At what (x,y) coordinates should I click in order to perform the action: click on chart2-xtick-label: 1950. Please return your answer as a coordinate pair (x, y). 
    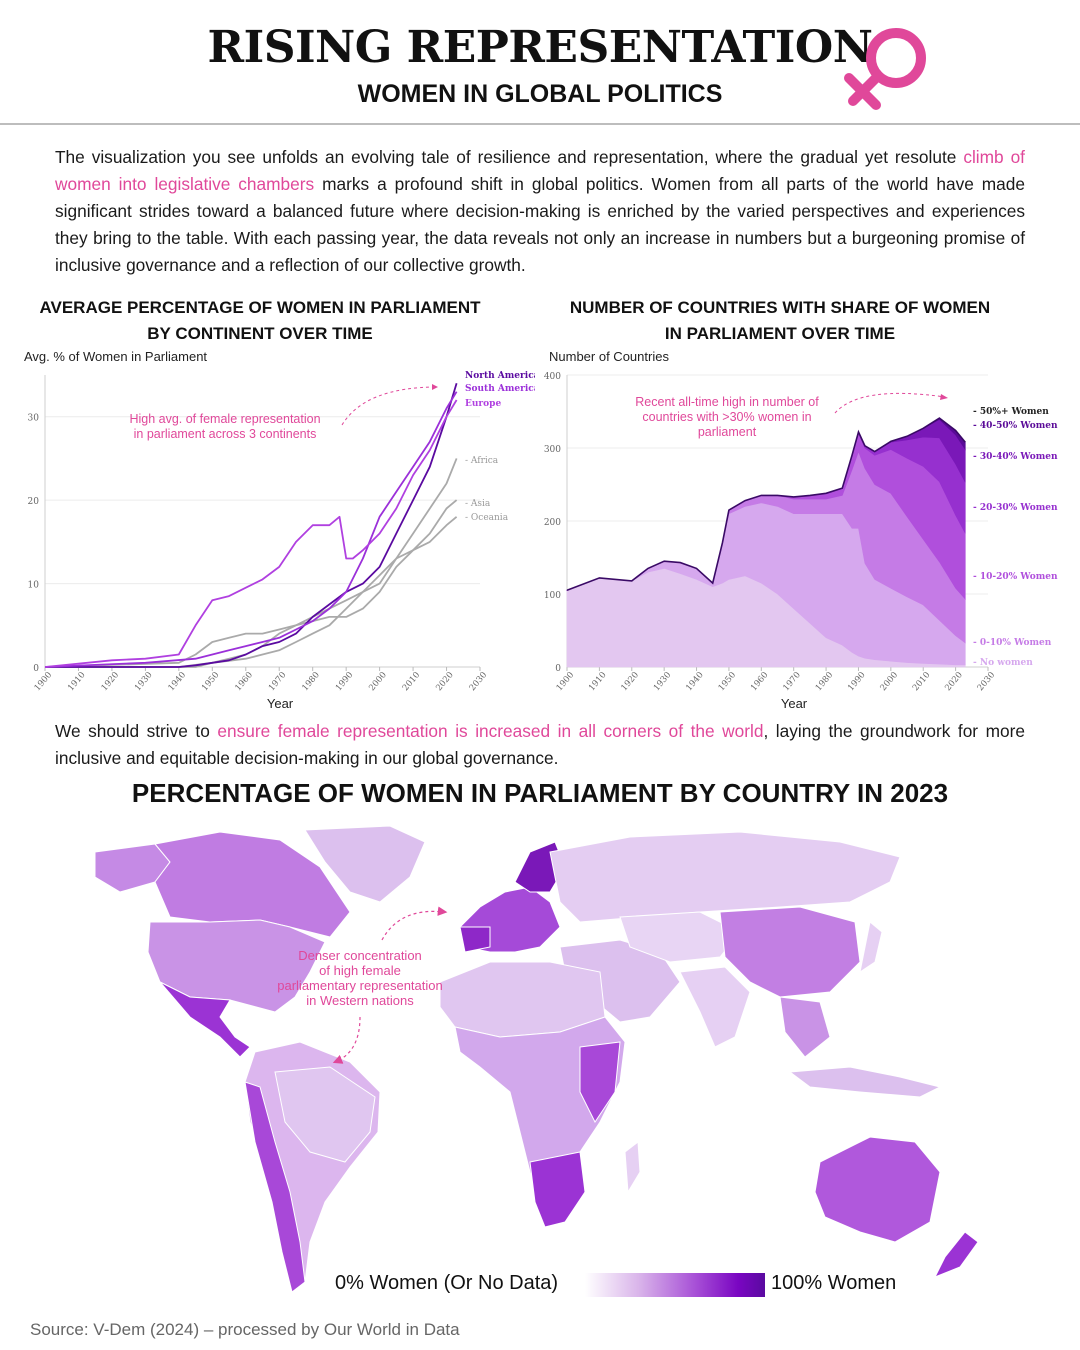
    Looking at the image, I should click on (728, 681).